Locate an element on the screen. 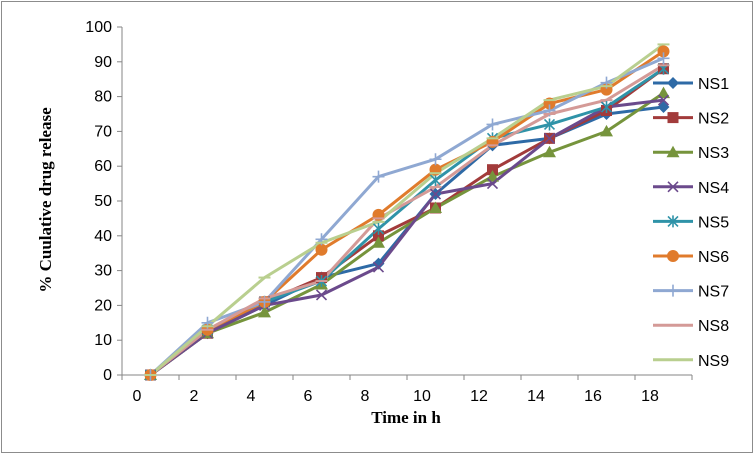 The width and height of the screenshot is (756, 456). x-tick-label: 18 is located at coordinates (650, 396).